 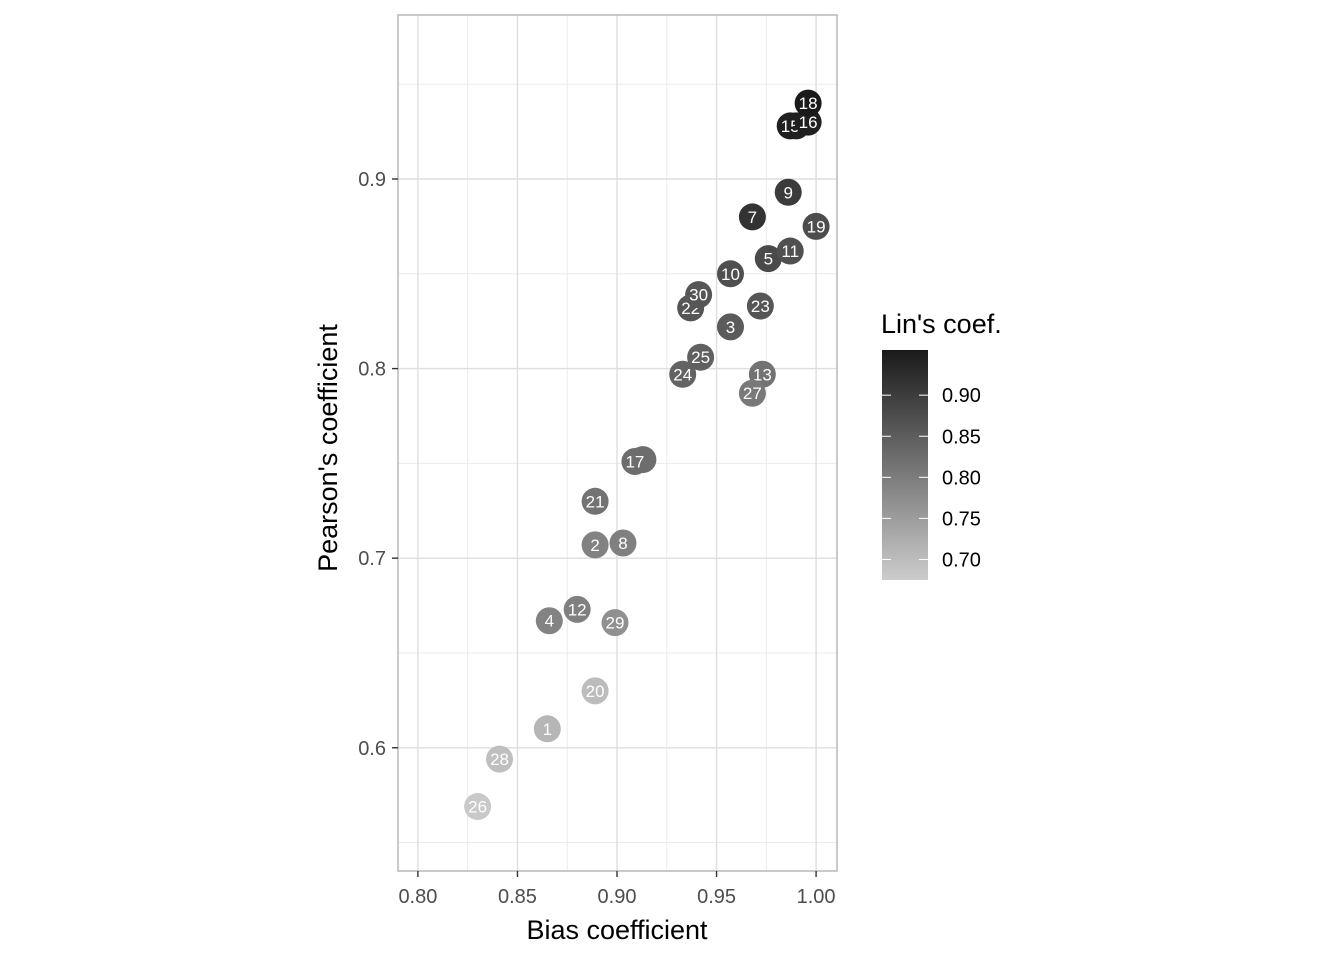 I want to click on y-axis: 0.6 0.7 0.8 0.9, so click(x=378, y=464).